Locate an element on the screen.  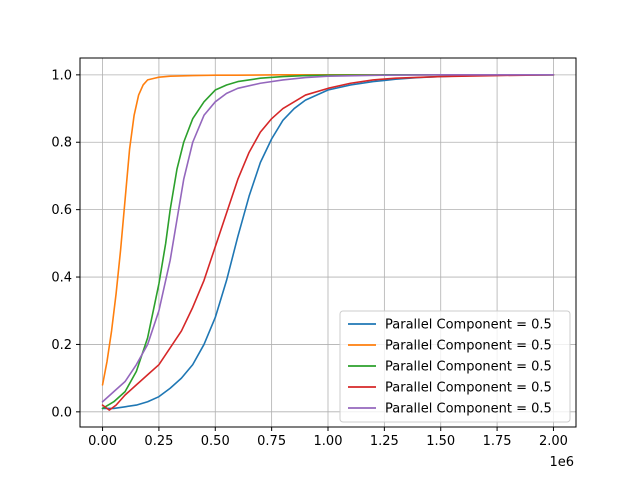
y-tick-label: 0.6 is located at coordinates (61, 210).